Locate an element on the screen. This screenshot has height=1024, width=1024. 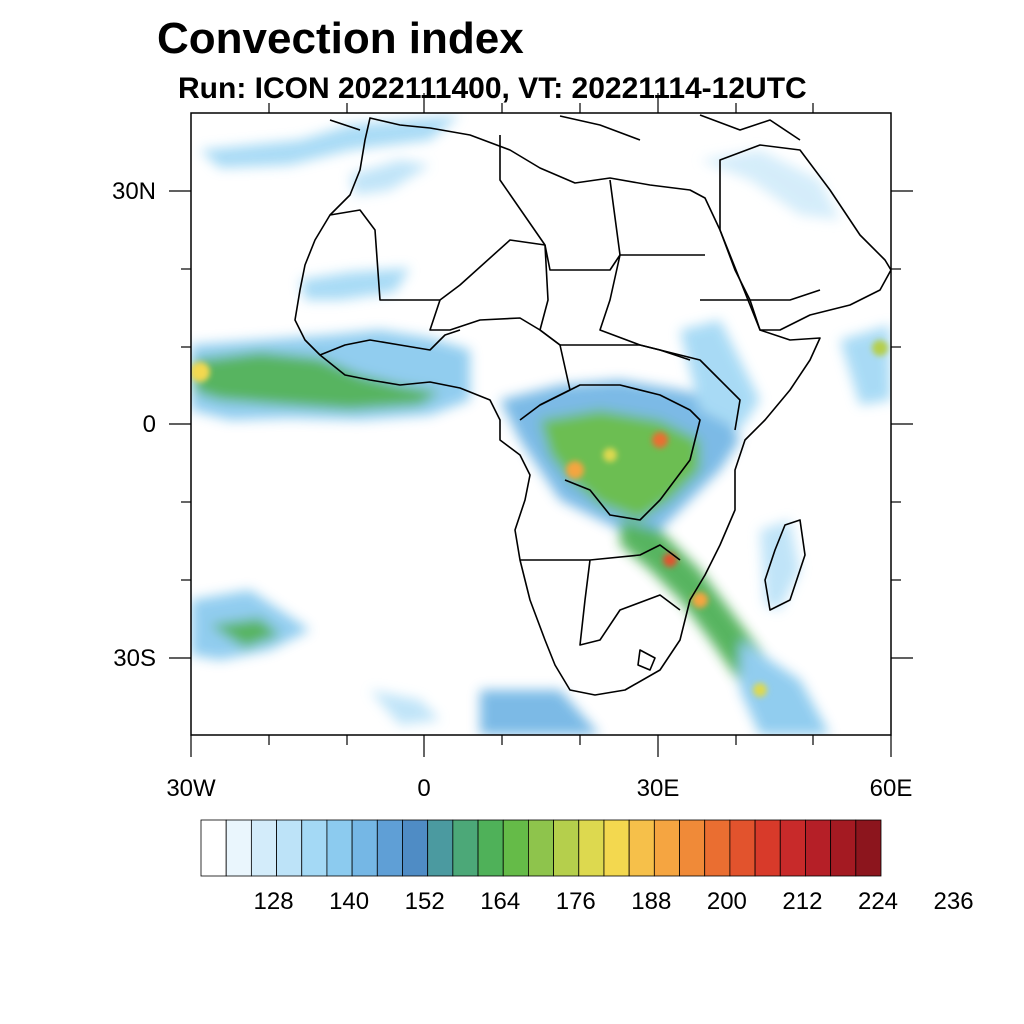
colorbar-label: 164 is located at coordinates (500, 901).